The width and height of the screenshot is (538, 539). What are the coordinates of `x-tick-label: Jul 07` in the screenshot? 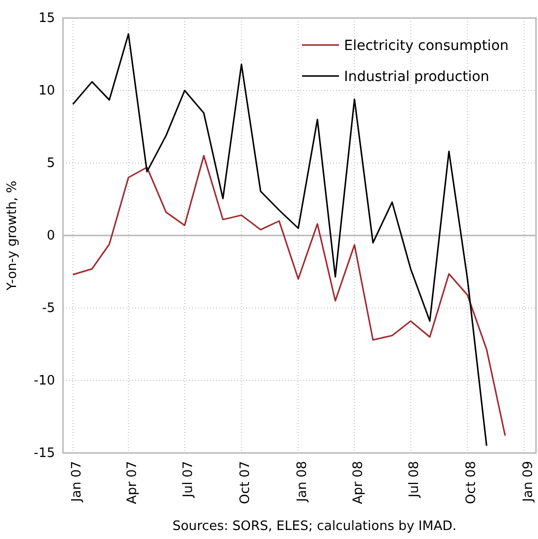 It's located at (188, 479).